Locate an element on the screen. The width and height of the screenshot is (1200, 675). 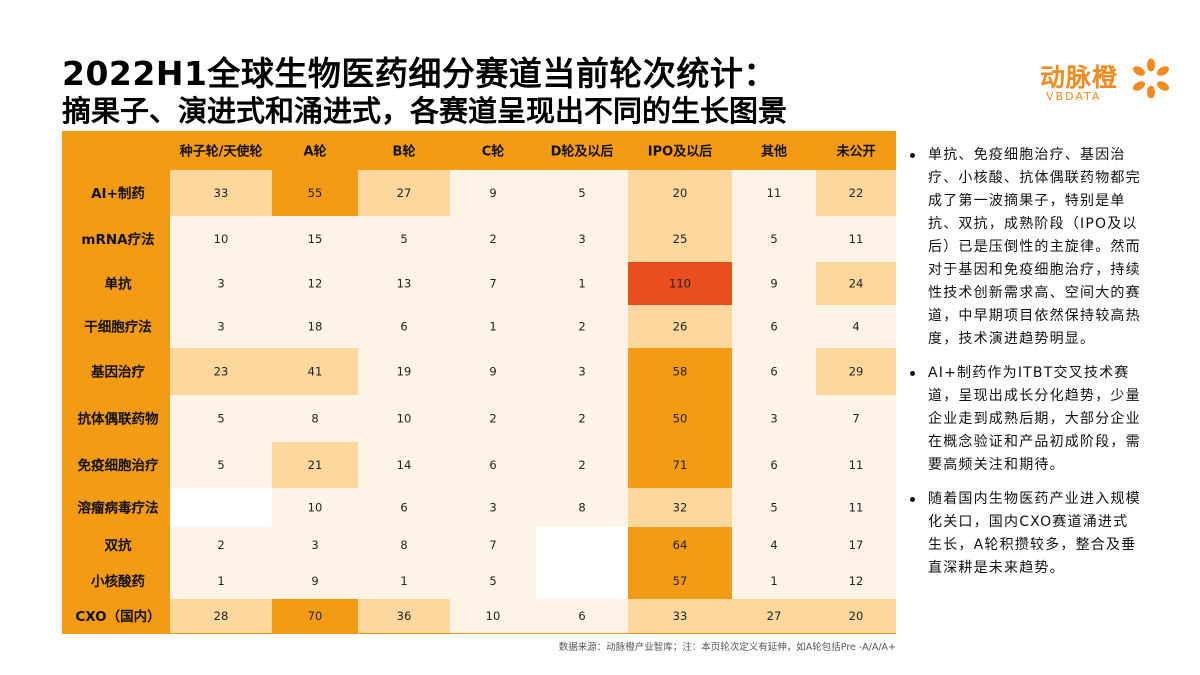
cell-value: 22 is located at coordinates (856, 193).